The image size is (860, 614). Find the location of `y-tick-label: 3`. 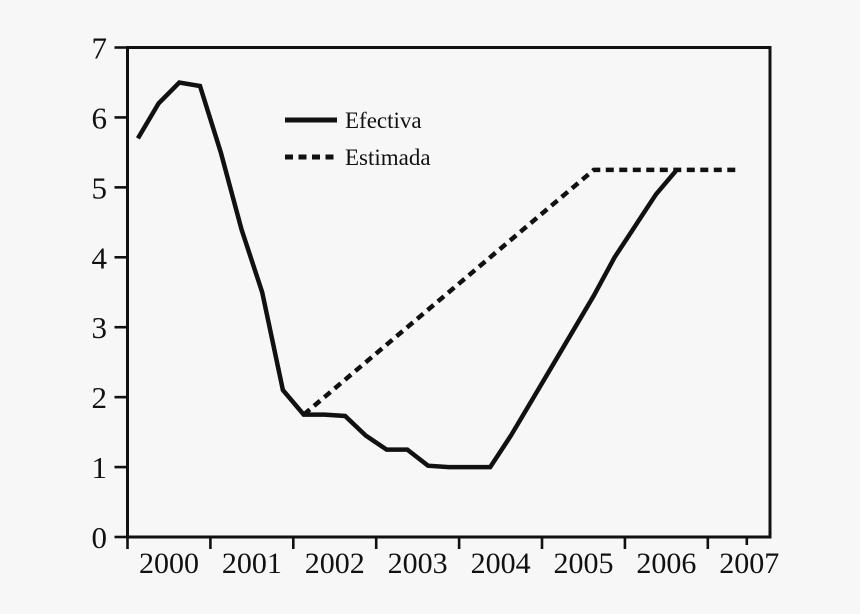

y-tick-label: 3 is located at coordinates (100, 327).